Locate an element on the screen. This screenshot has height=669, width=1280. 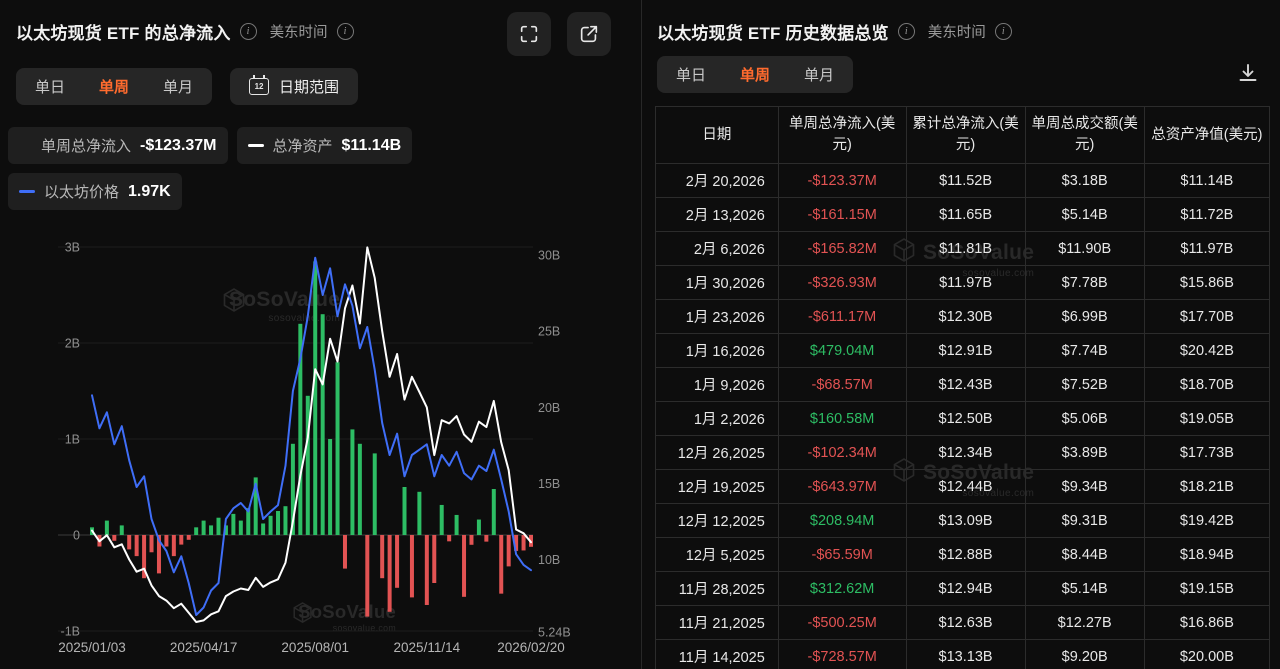
table-row: 1月 23,2026 -$611.17M $12.30B $6.99B $17.70B is located at coordinates (963, 317).